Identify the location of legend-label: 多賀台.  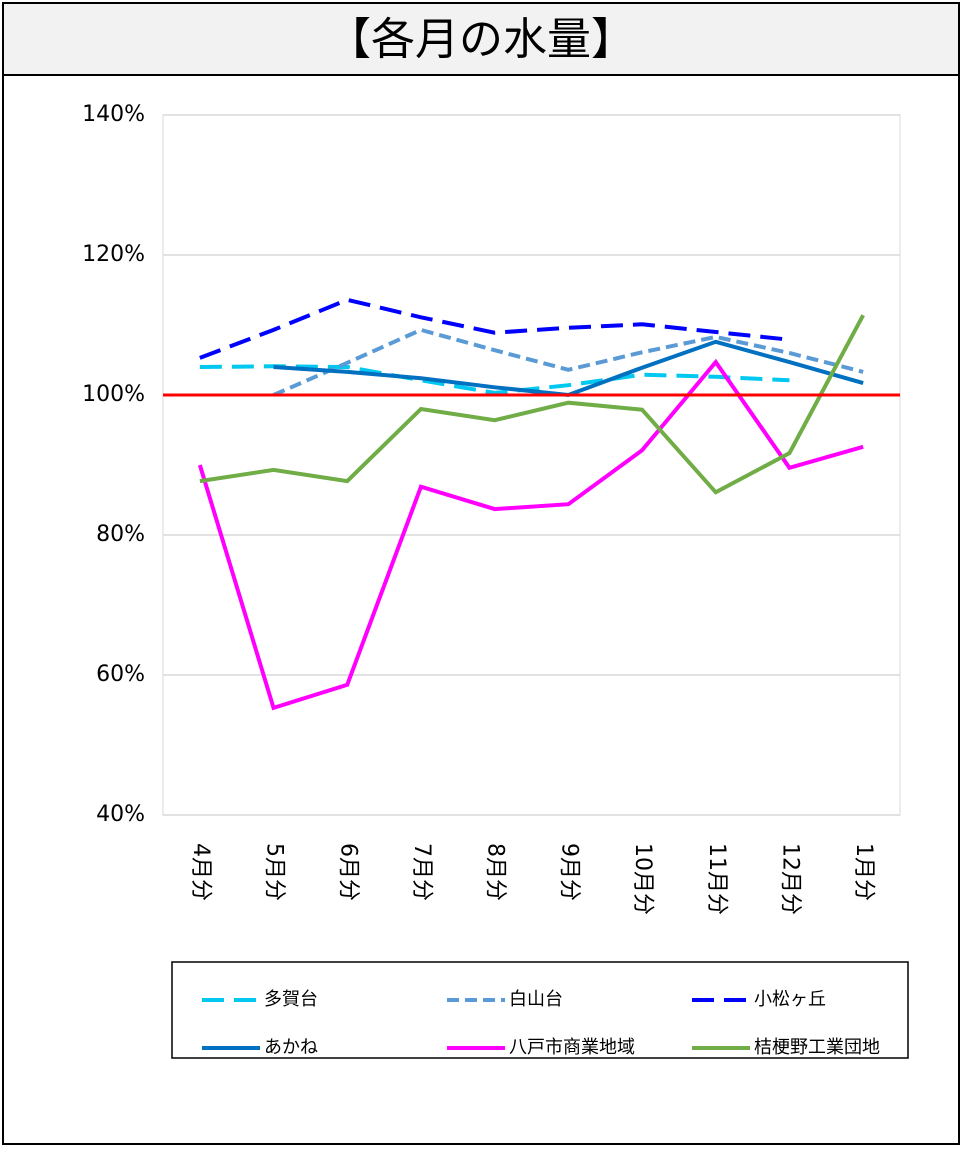
(291, 999).